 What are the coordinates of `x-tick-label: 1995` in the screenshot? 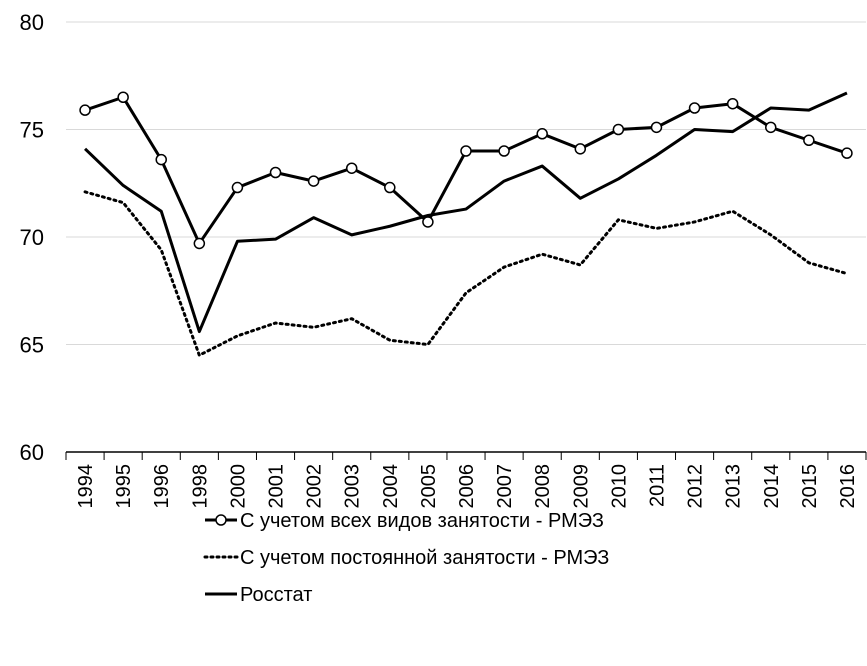 It's located at (124, 486).